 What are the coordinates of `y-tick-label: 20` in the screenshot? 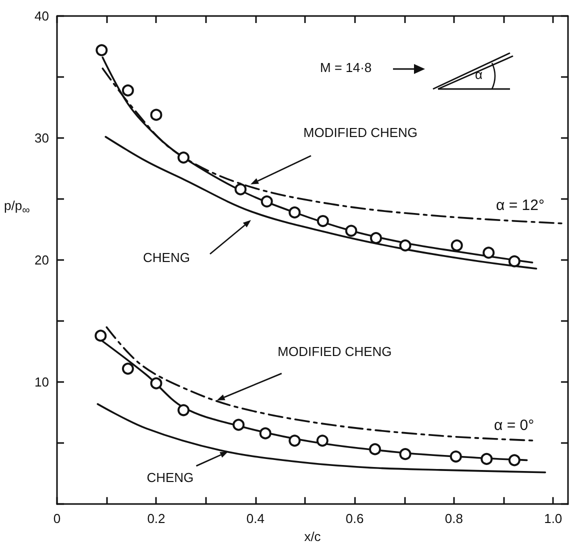 It's located at (41, 260).